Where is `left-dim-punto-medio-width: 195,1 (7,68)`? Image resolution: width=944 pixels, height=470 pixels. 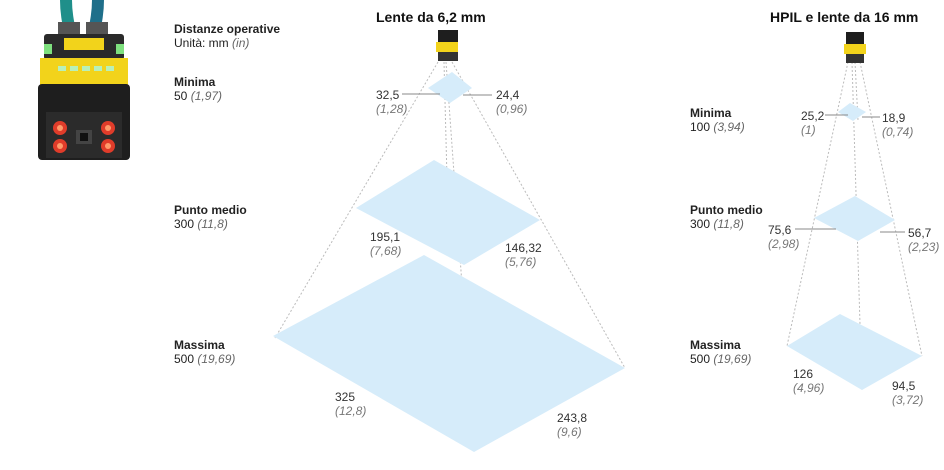 left-dim-punto-medio-width: 195,1 (7,68) is located at coordinates (385, 244).